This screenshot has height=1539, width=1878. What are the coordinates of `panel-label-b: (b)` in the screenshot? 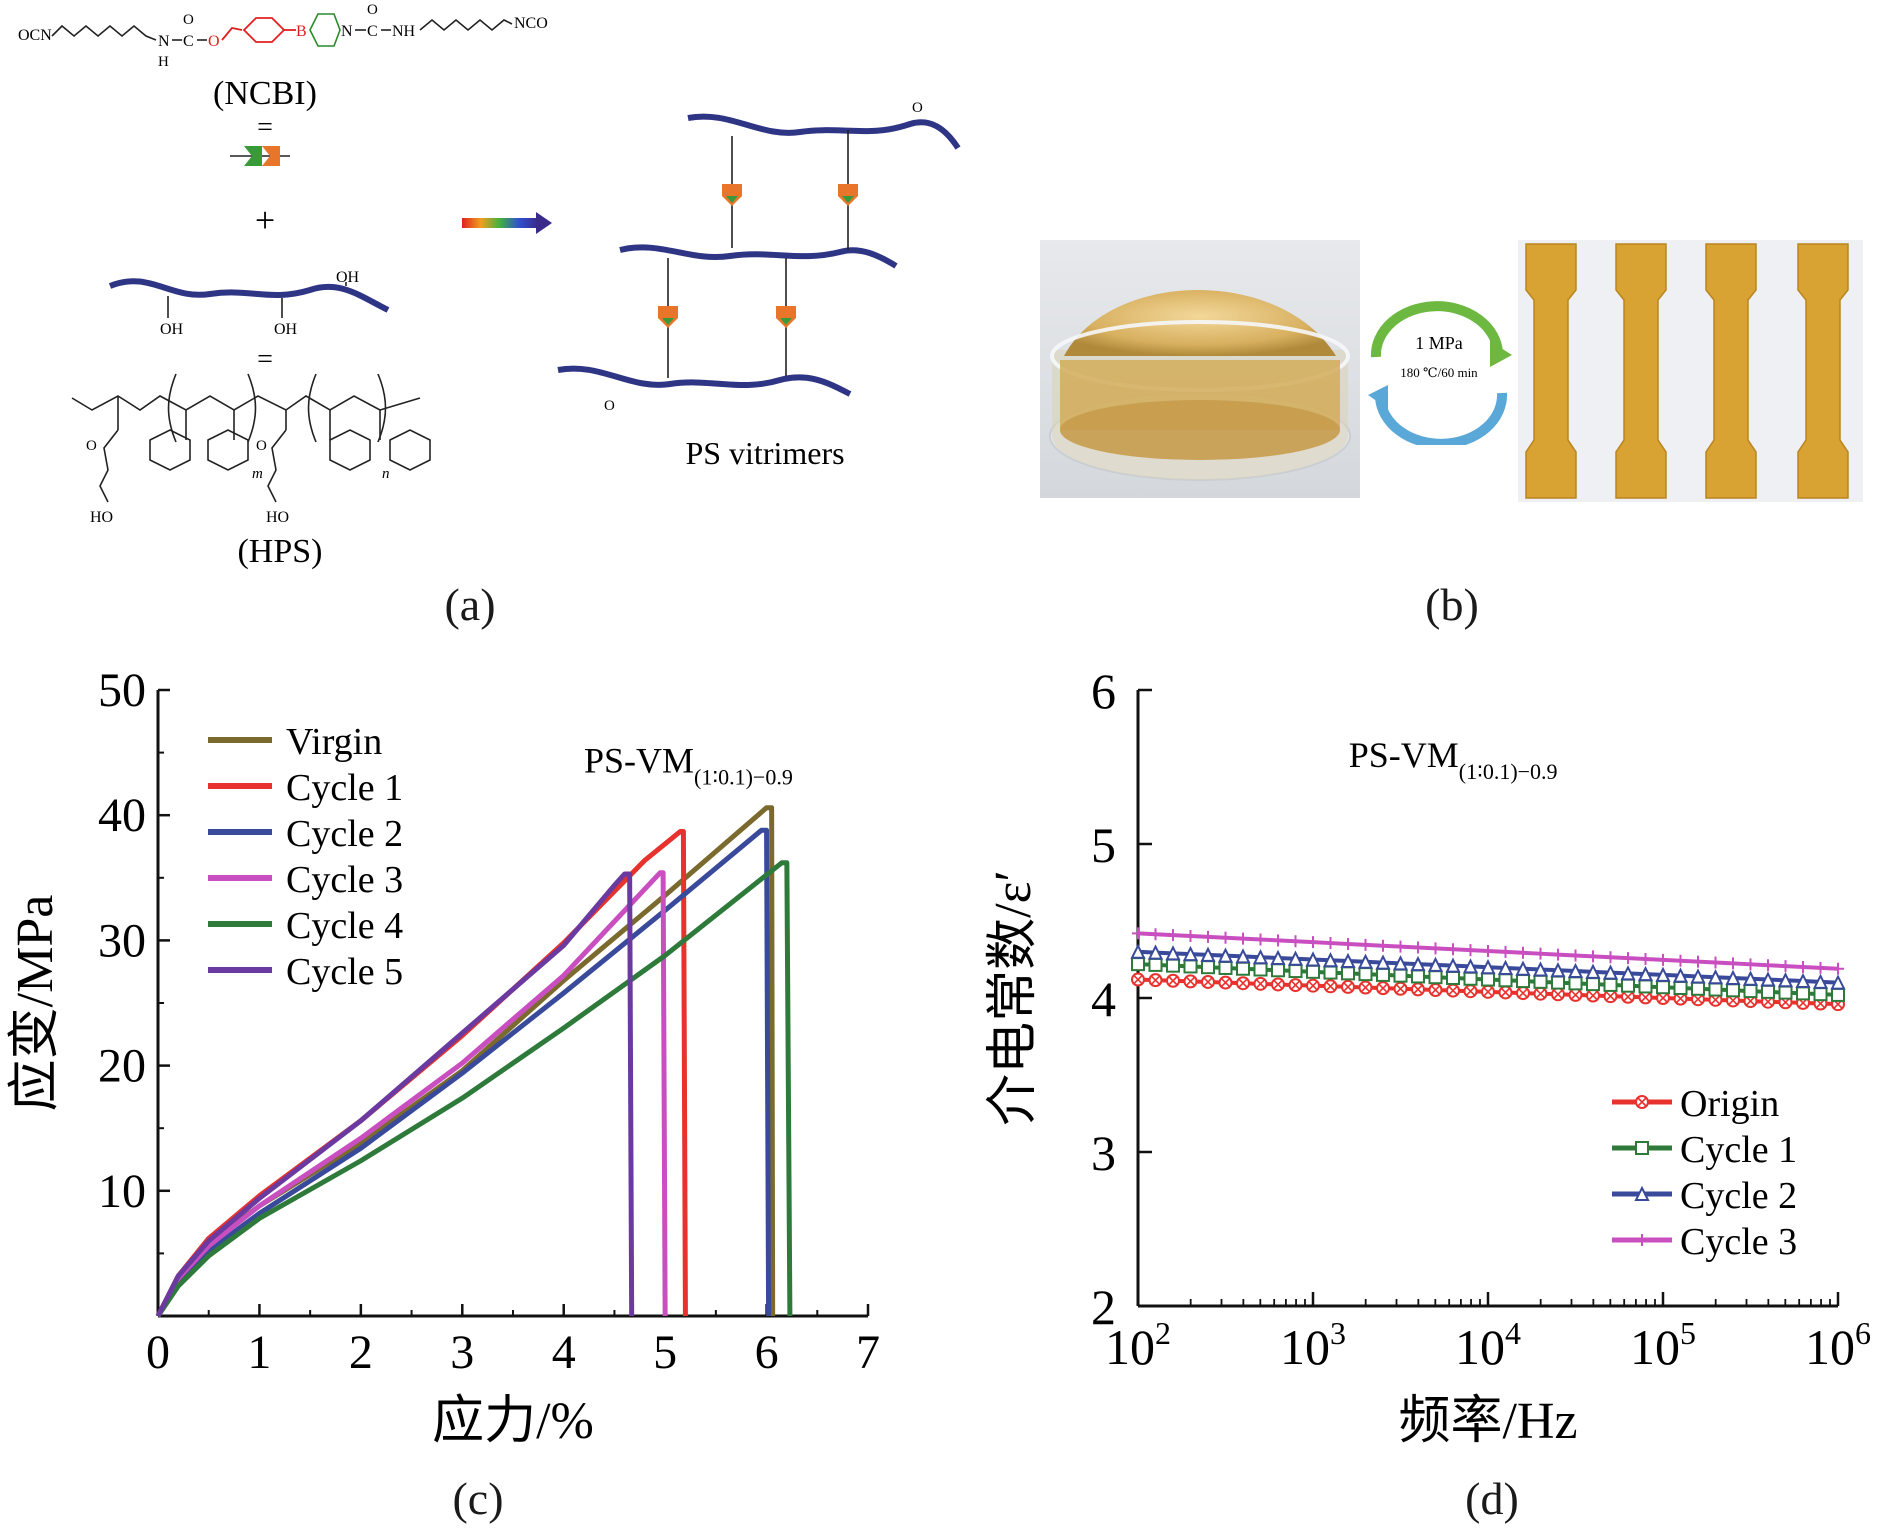 It's located at (1452, 604).